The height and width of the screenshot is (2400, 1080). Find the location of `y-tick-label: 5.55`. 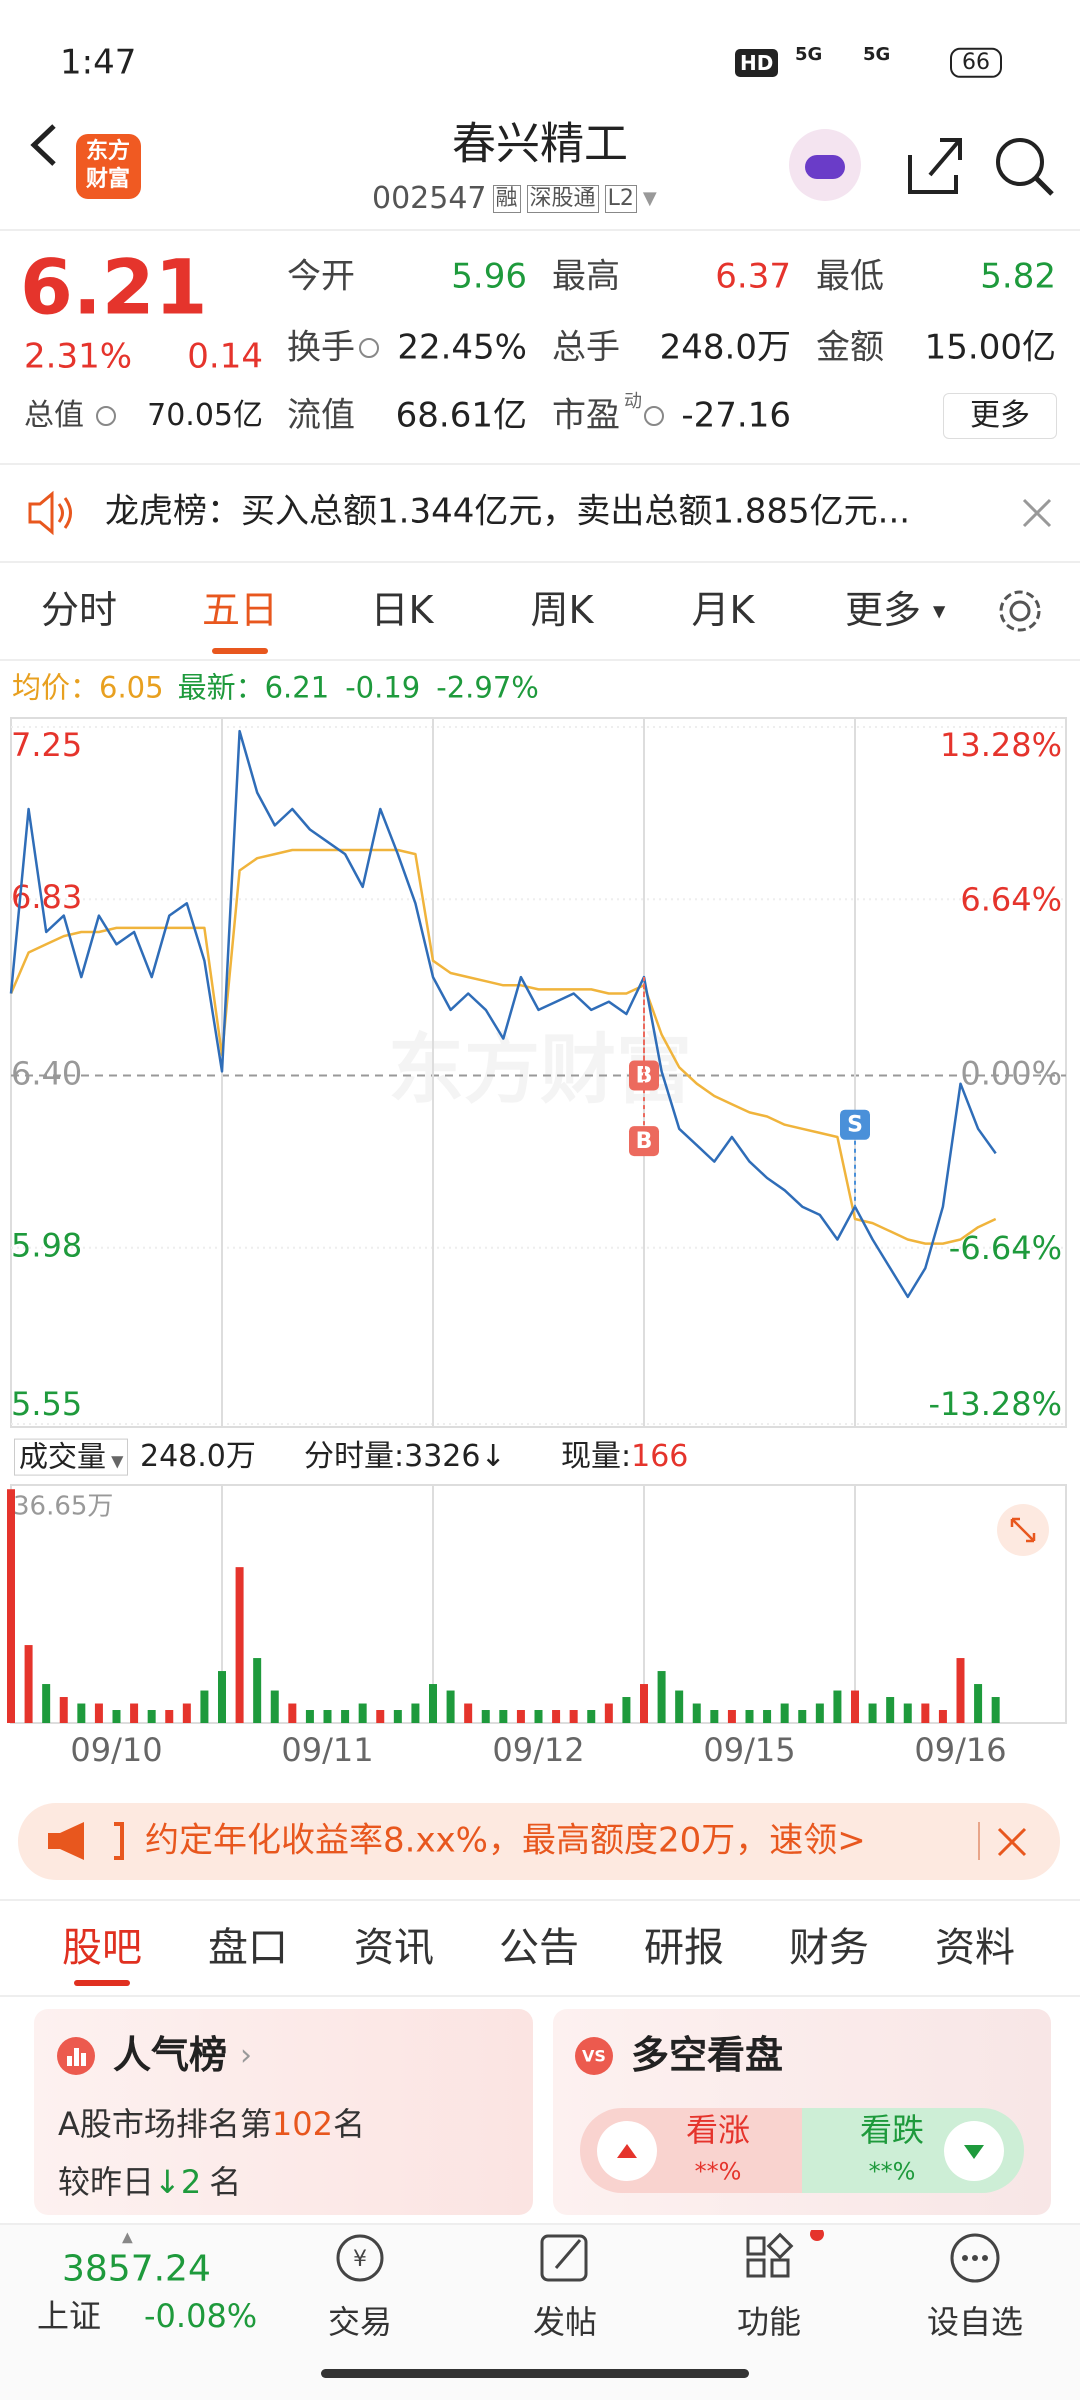

y-tick-label: 5.55 is located at coordinates (46, 1404).